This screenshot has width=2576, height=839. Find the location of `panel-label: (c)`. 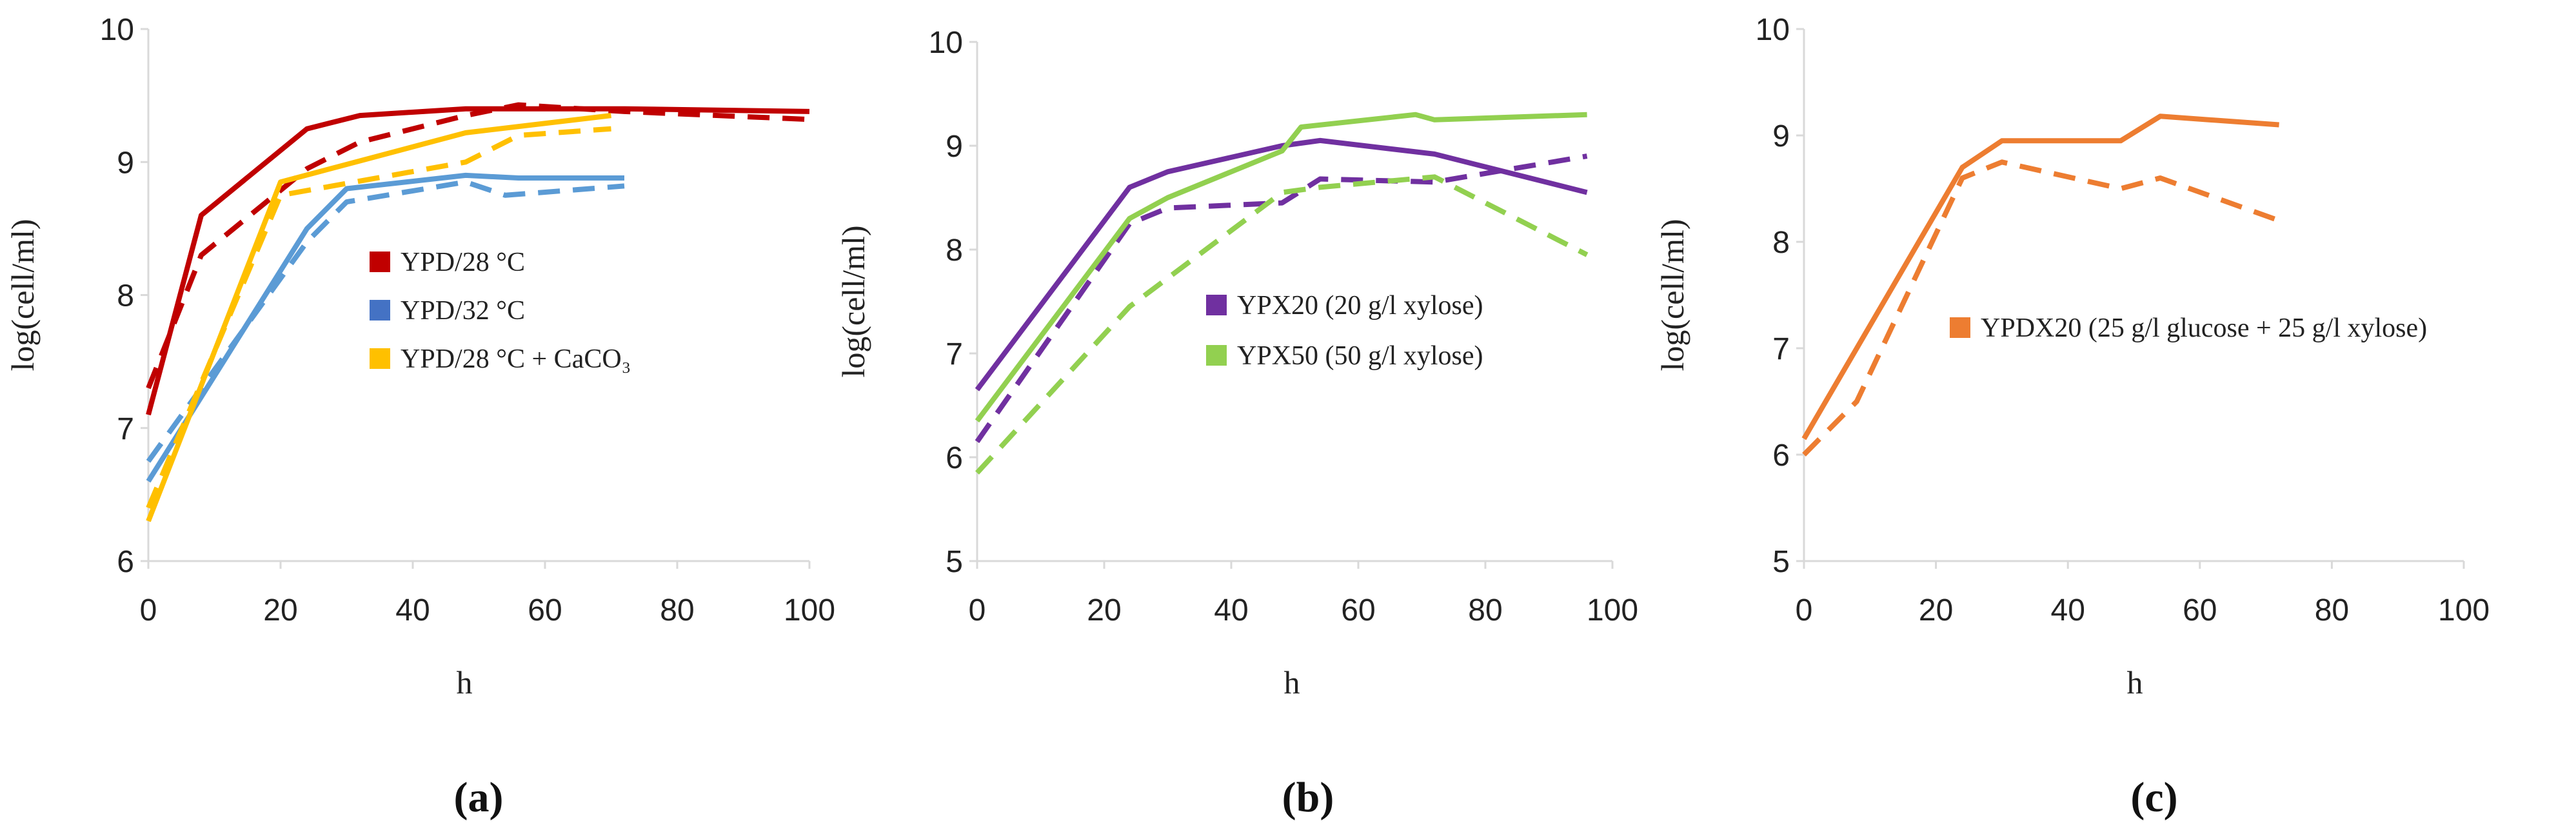

panel-label: (c) is located at coordinates (2153, 797).